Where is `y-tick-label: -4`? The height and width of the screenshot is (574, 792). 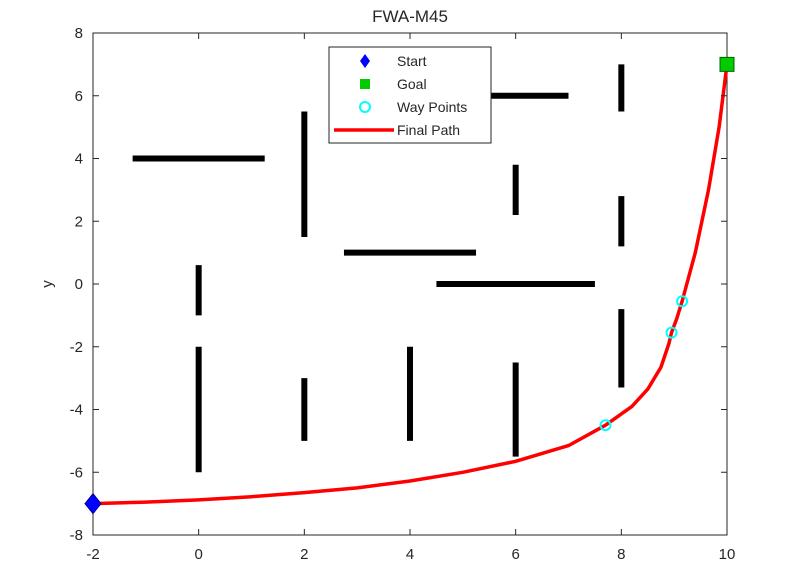
y-tick-label: -4 is located at coordinates (76, 410).